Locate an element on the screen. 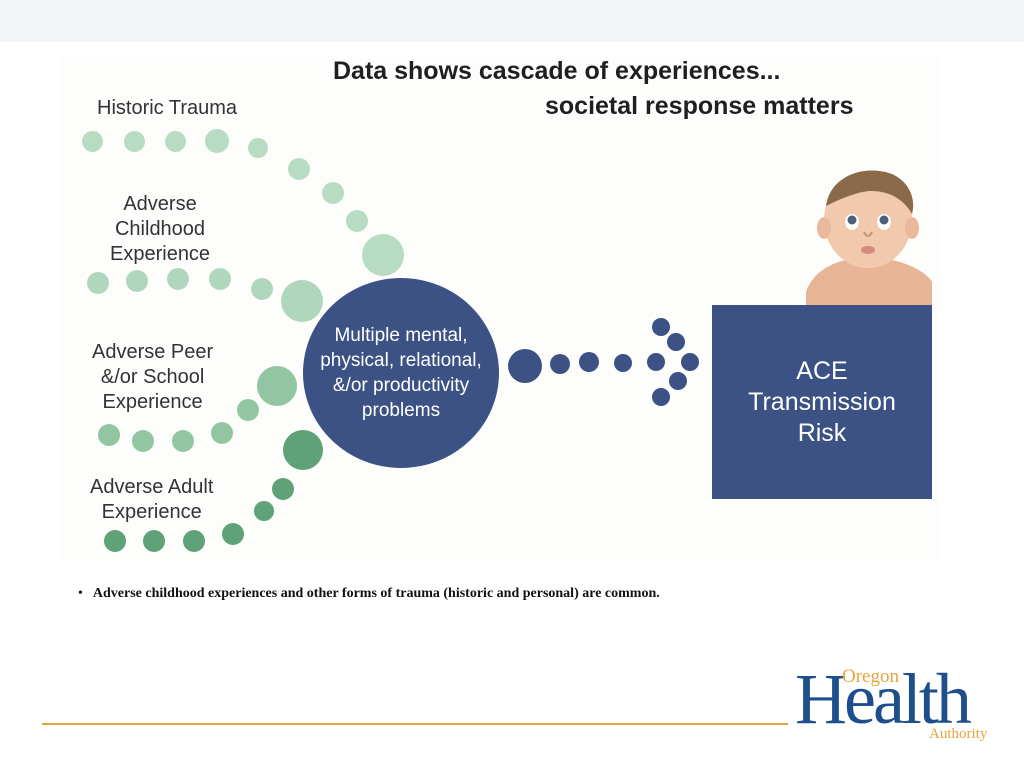 The image size is (1024, 768). baby-photo is located at coordinates (869, 238).